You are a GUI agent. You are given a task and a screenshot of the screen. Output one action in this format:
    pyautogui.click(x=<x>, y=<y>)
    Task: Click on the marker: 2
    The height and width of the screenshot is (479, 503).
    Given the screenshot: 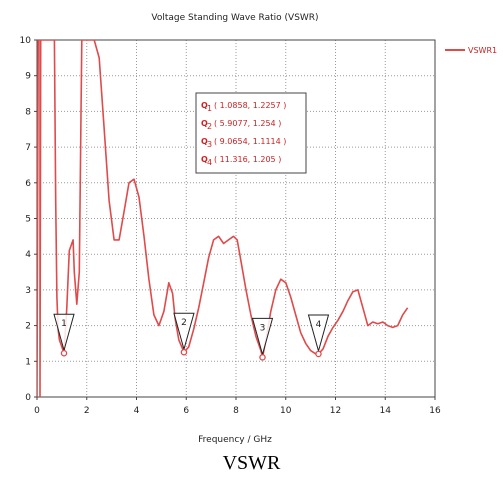 What is the action you would take?
    pyautogui.click(x=184, y=334)
    